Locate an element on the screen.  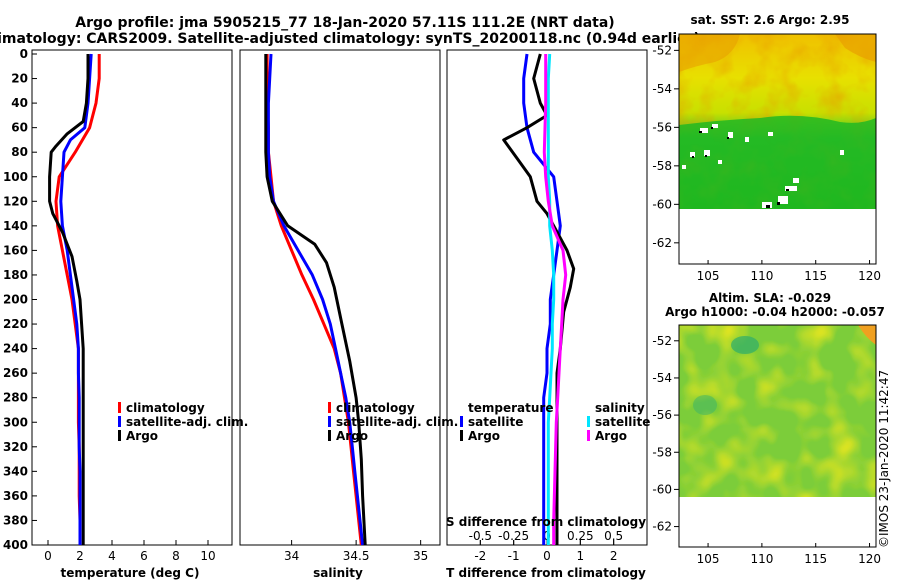
legend-label-t-argo: Argo is located at coordinates (484, 436).